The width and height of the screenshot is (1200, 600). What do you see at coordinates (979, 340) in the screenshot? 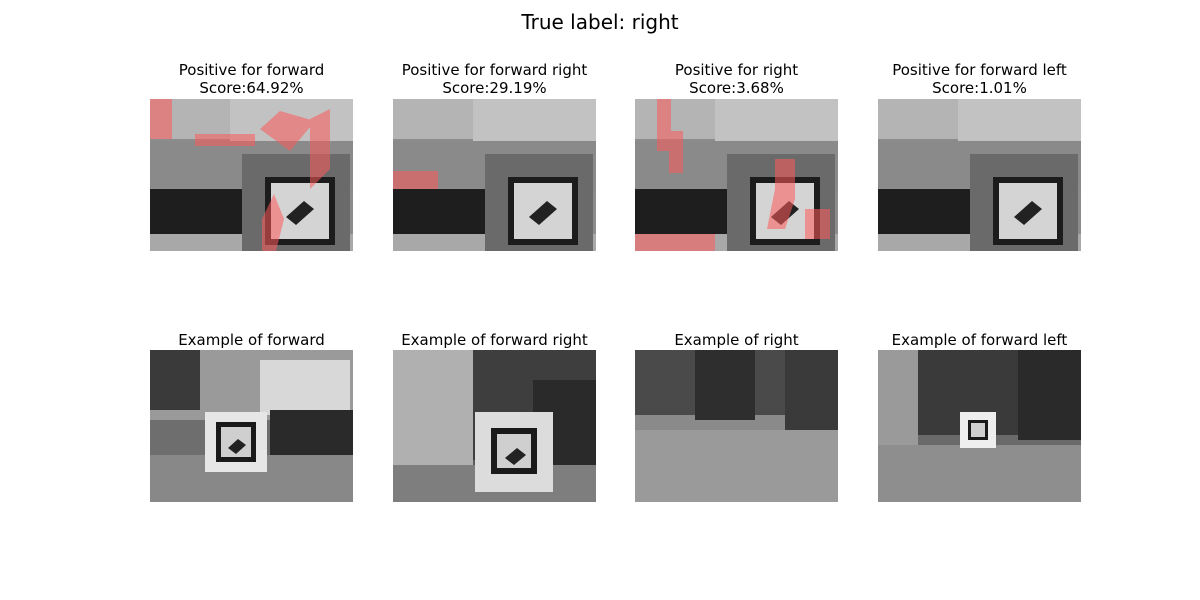
I see `panel-title: Example of forward left` at bounding box center [979, 340].